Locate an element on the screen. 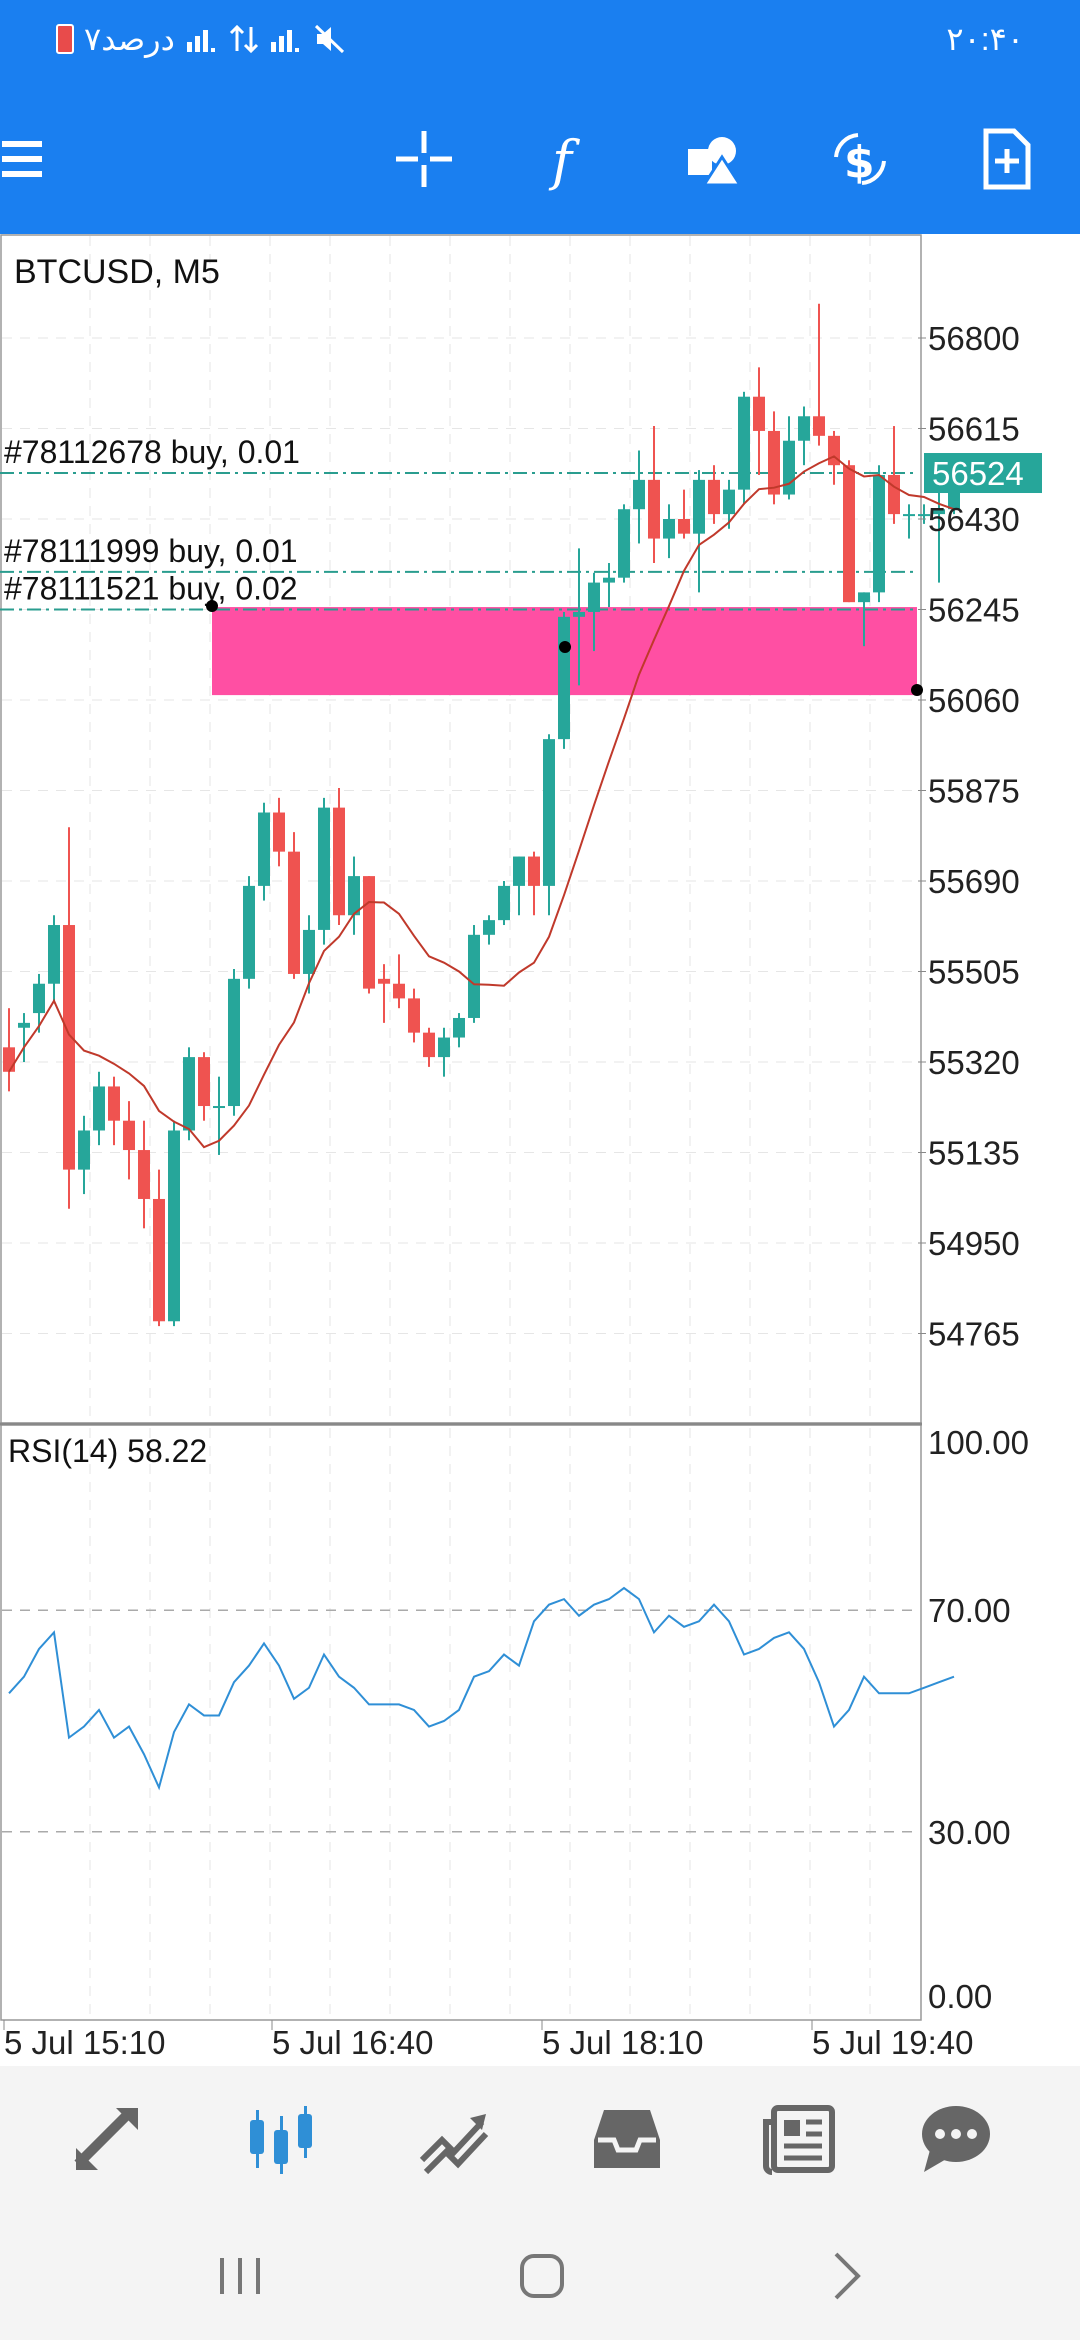  menu-icon is located at coordinates (22, 159).